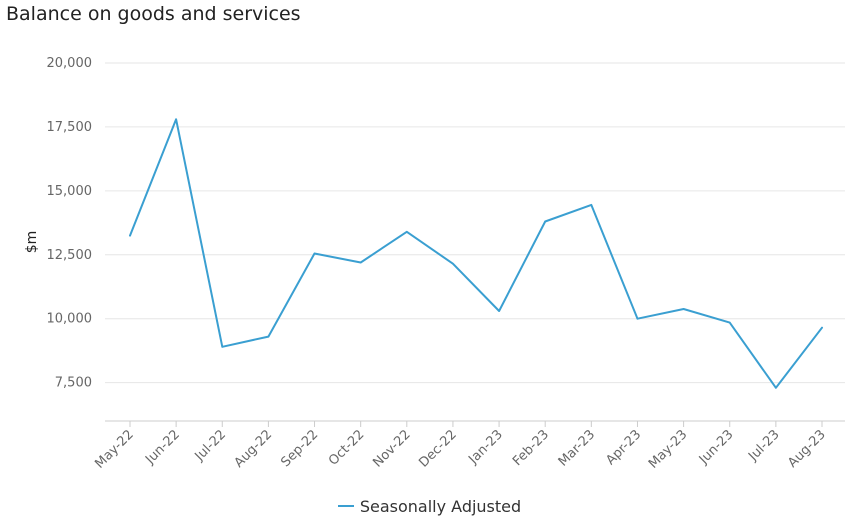  Describe the element at coordinates (485, 447) in the screenshot. I see `x-tick-label: Jan-23` at that location.